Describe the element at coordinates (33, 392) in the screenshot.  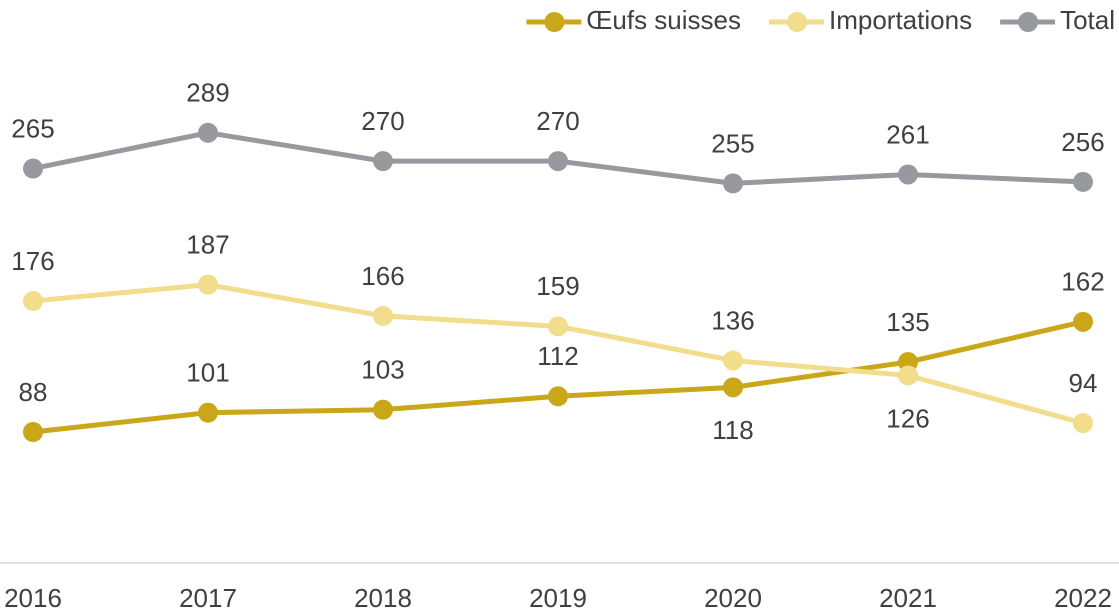
I see `data-label: 88` at that location.